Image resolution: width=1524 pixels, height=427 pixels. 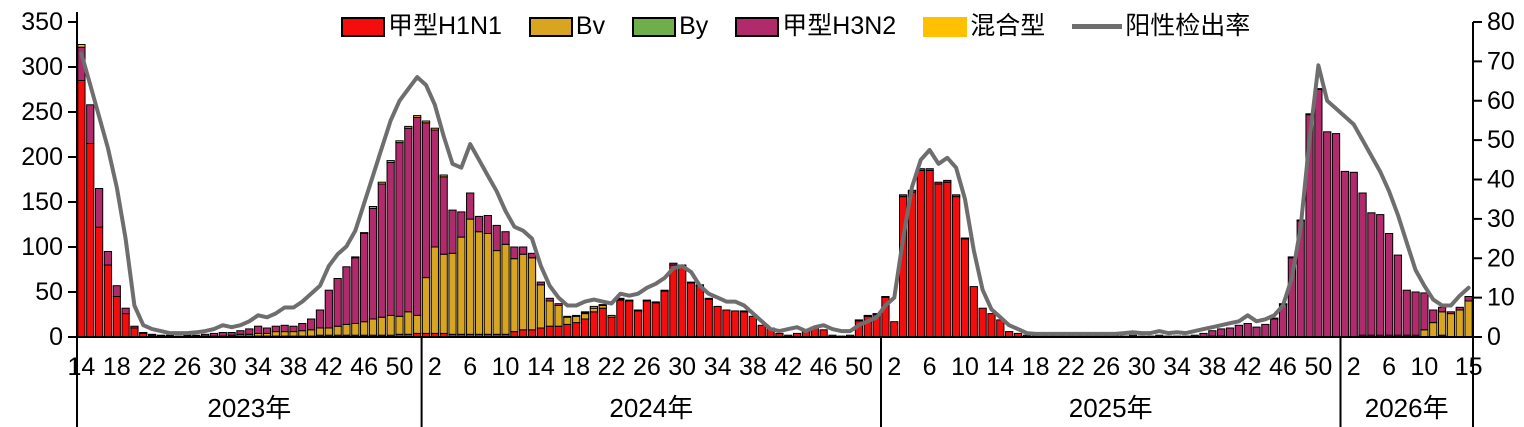 I want to click on week-tick-label: 42, so click(x=1248, y=367).